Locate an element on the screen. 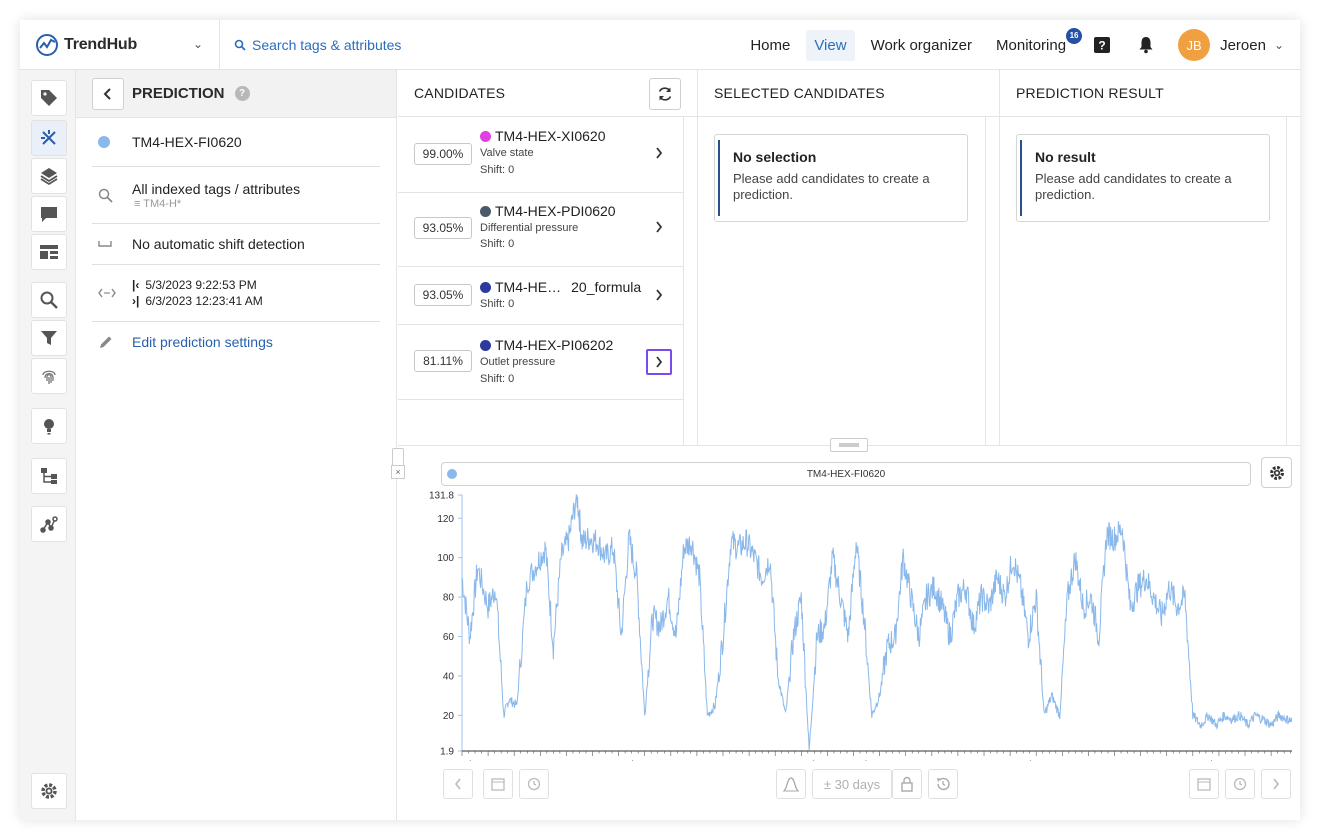 This screenshot has width=1320, height=840. annotations-tool-button is located at coordinates (49, 214).